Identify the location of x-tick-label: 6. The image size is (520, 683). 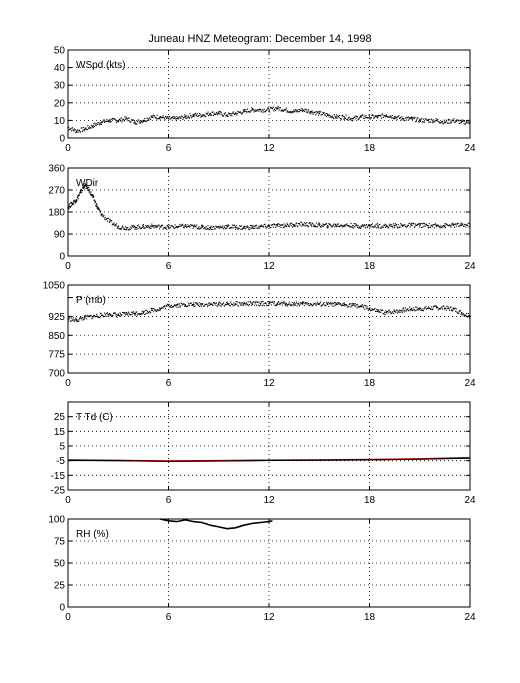
(169, 617).